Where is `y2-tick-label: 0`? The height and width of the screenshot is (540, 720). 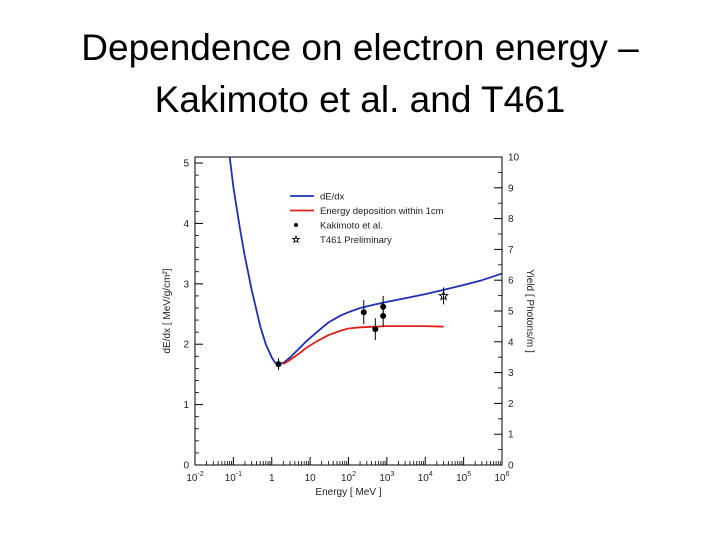
y2-tick-label: 0 is located at coordinates (511, 466).